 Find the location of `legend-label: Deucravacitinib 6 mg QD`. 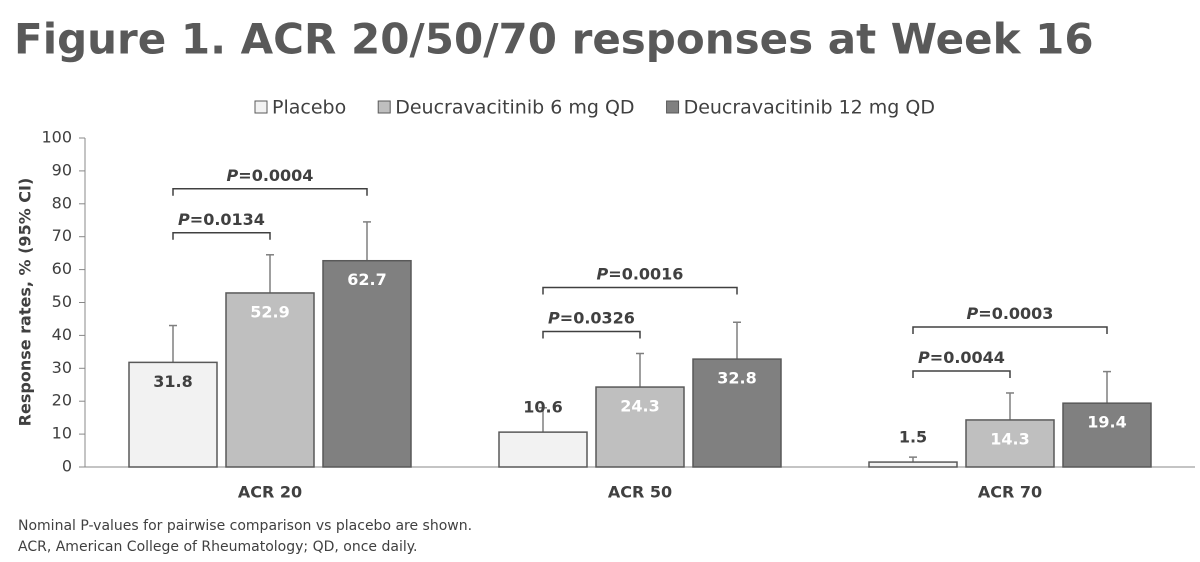

legend-label: Deucravacitinib 6 mg QD is located at coordinates (514, 108).